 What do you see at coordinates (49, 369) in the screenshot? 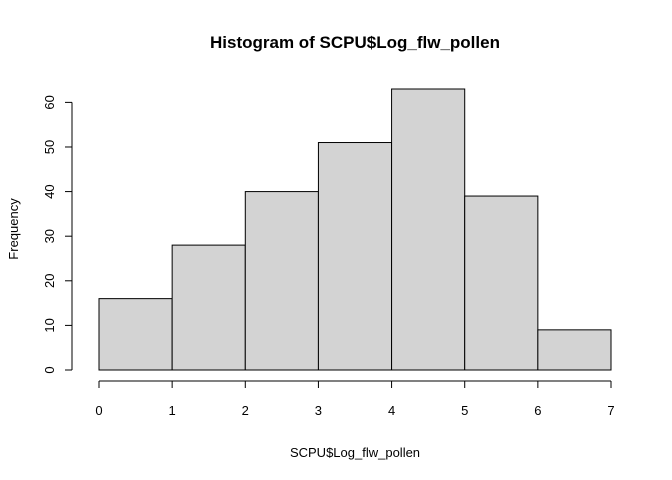
I see `y-tick-label-0: 0` at bounding box center [49, 369].